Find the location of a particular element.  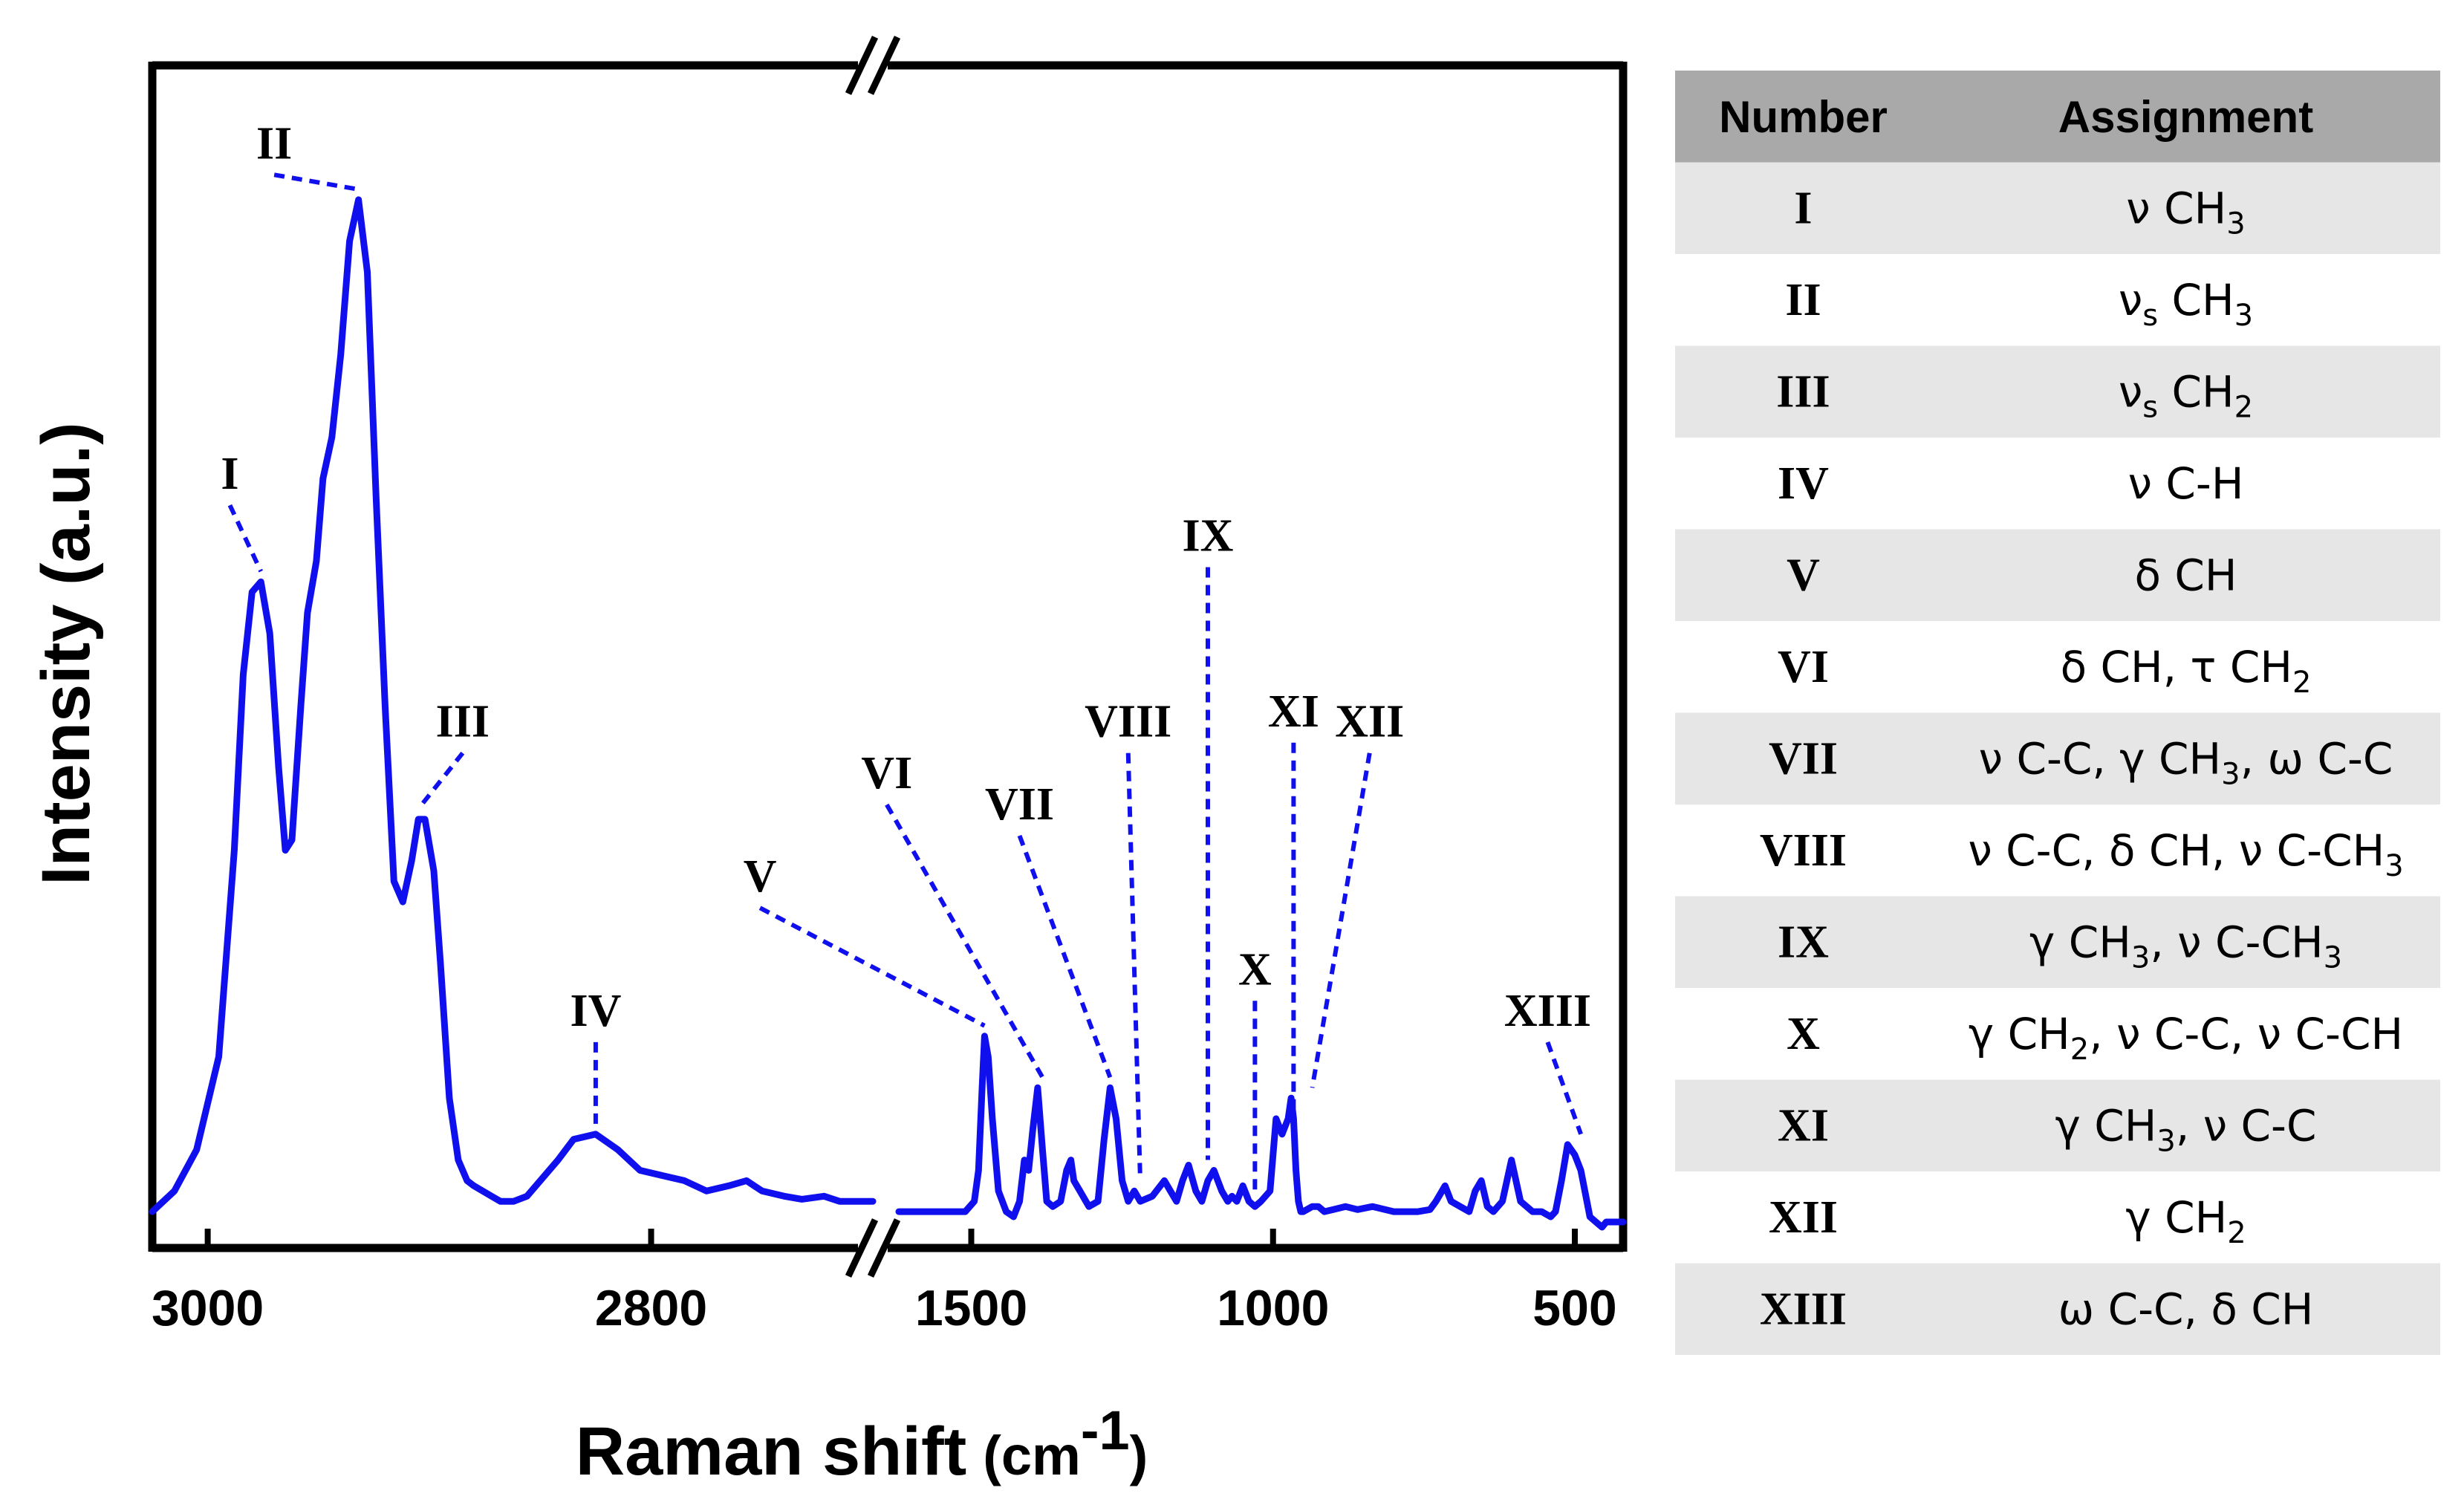

x-axis-label: Raman shift (cm-1) is located at coordinates (862, 1444).